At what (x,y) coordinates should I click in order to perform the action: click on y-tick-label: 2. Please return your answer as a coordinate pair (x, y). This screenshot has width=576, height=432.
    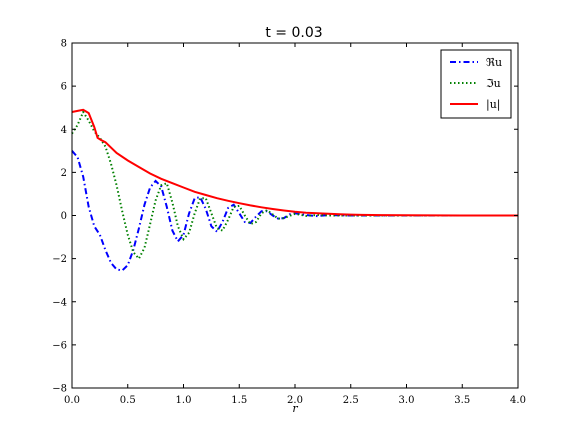
    Looking at the image, I should click on (64, 173).